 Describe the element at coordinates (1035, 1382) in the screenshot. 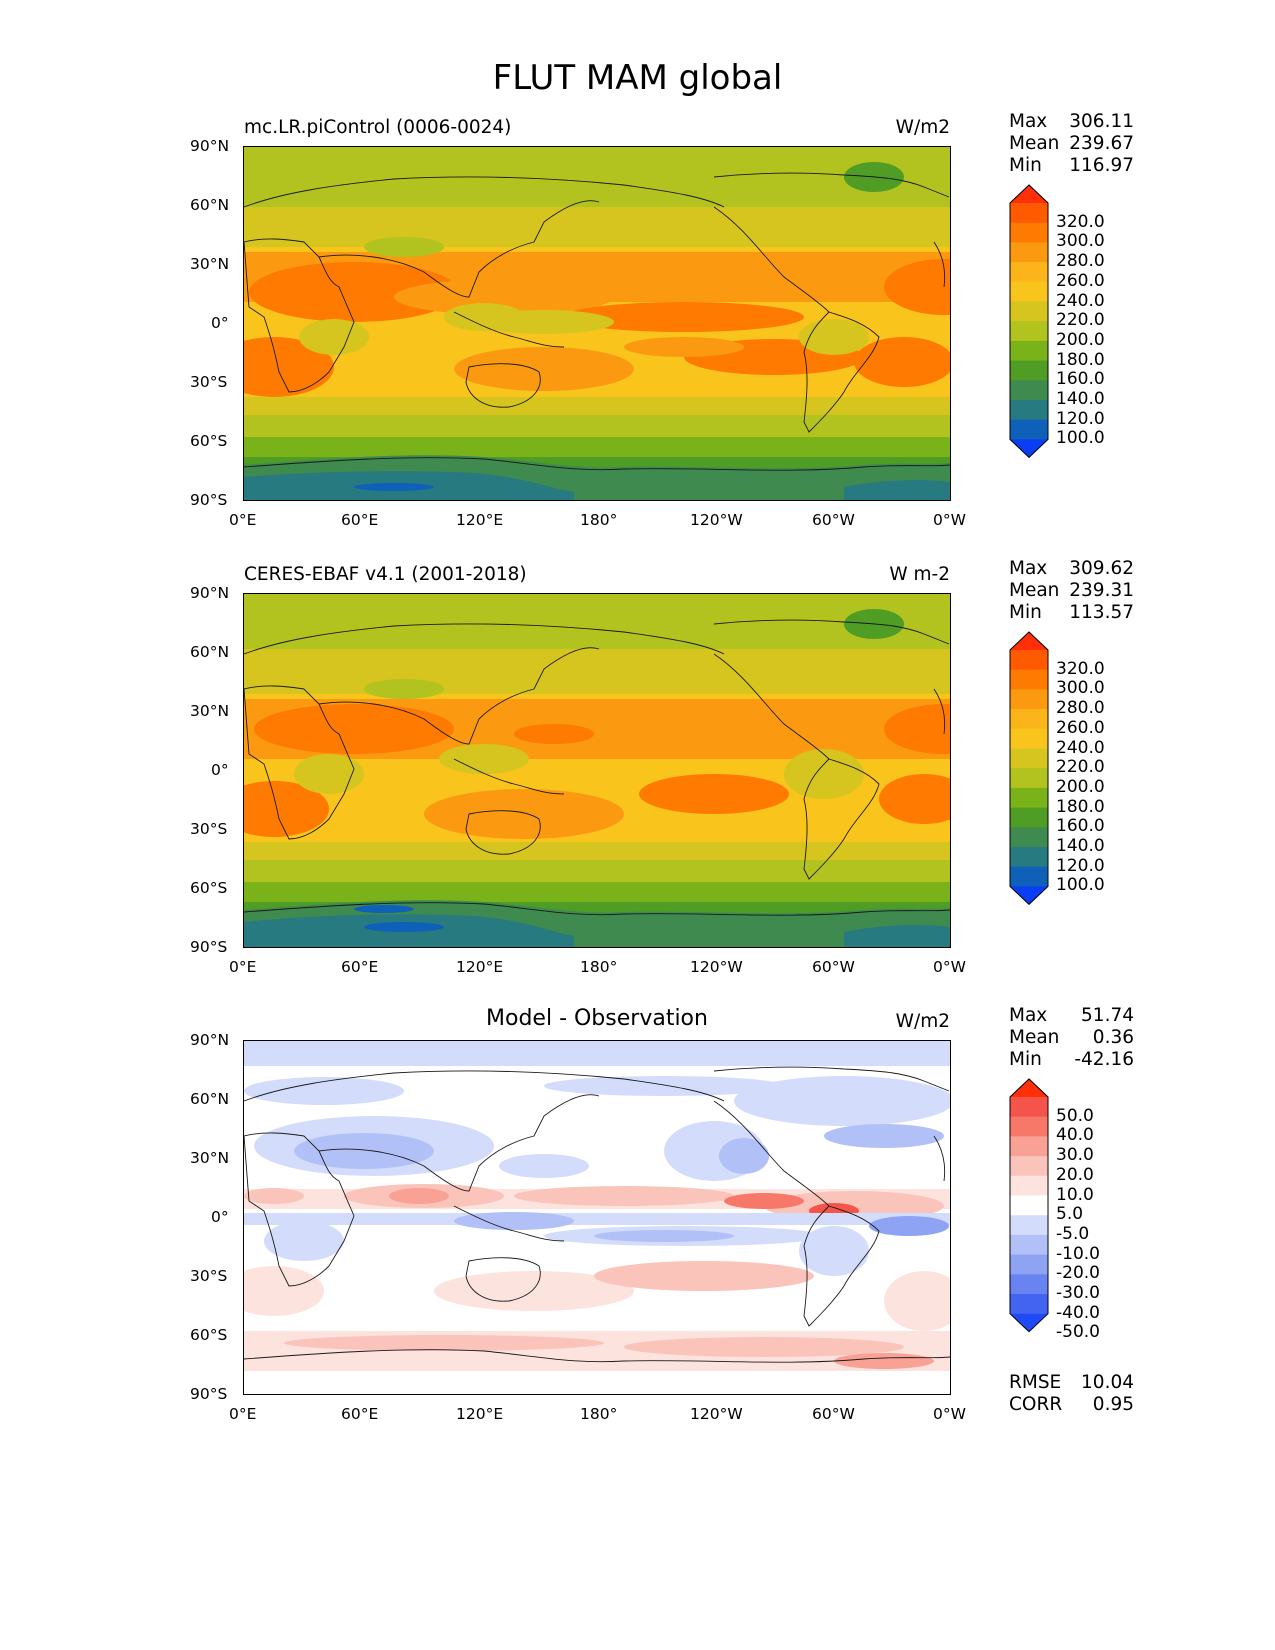

I see `metric-label: RMSE` at that location.